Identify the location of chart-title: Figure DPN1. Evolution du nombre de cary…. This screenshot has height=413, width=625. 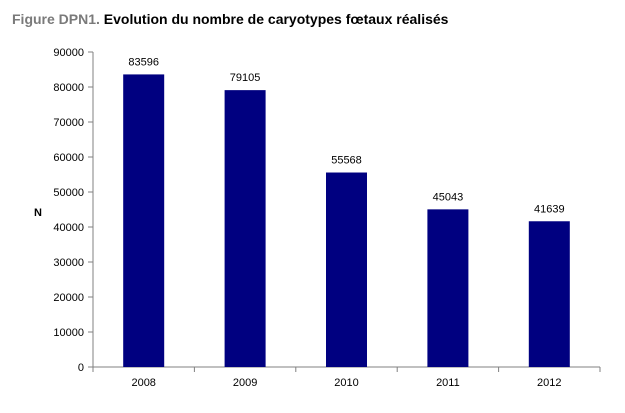
(230, 19).